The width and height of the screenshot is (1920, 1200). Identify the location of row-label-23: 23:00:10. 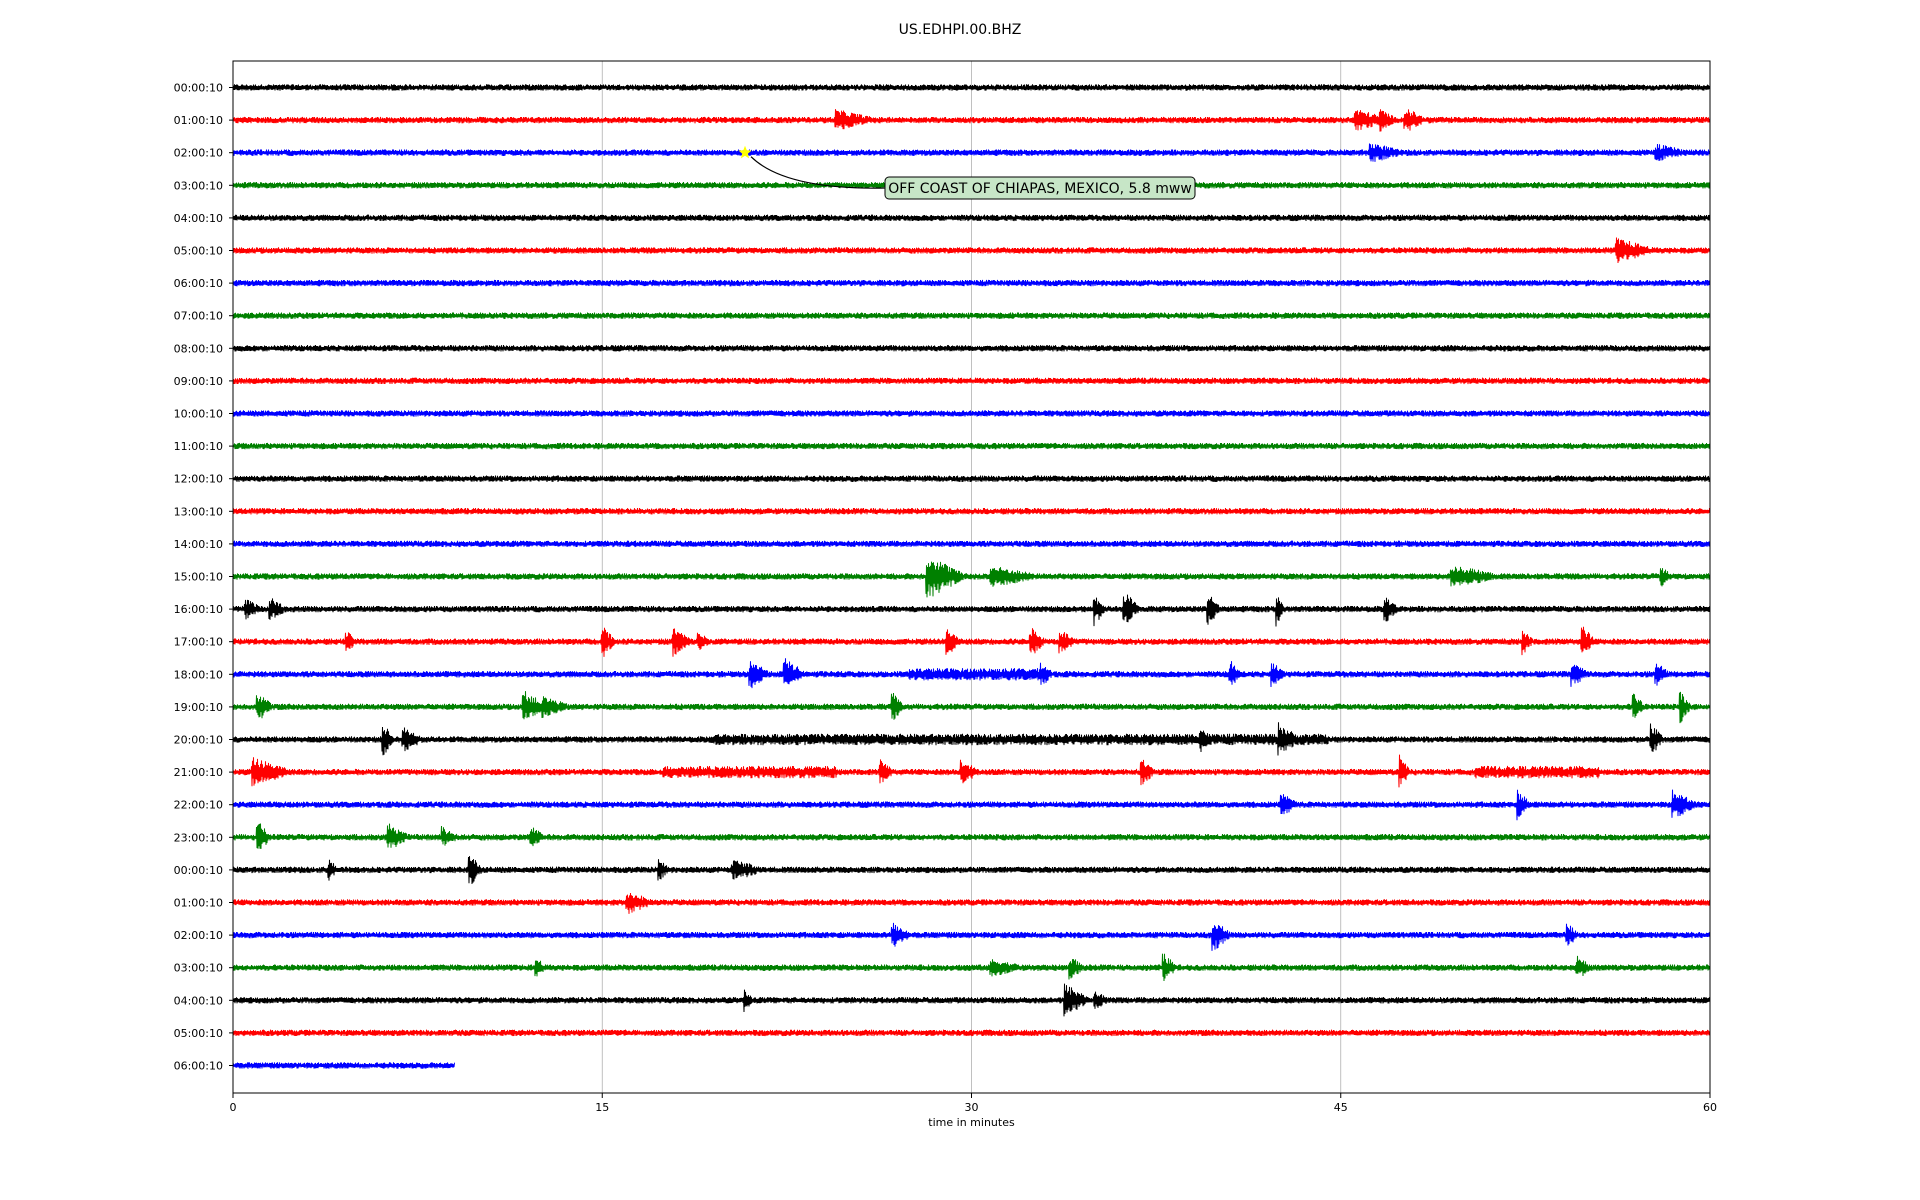
(198, 837).